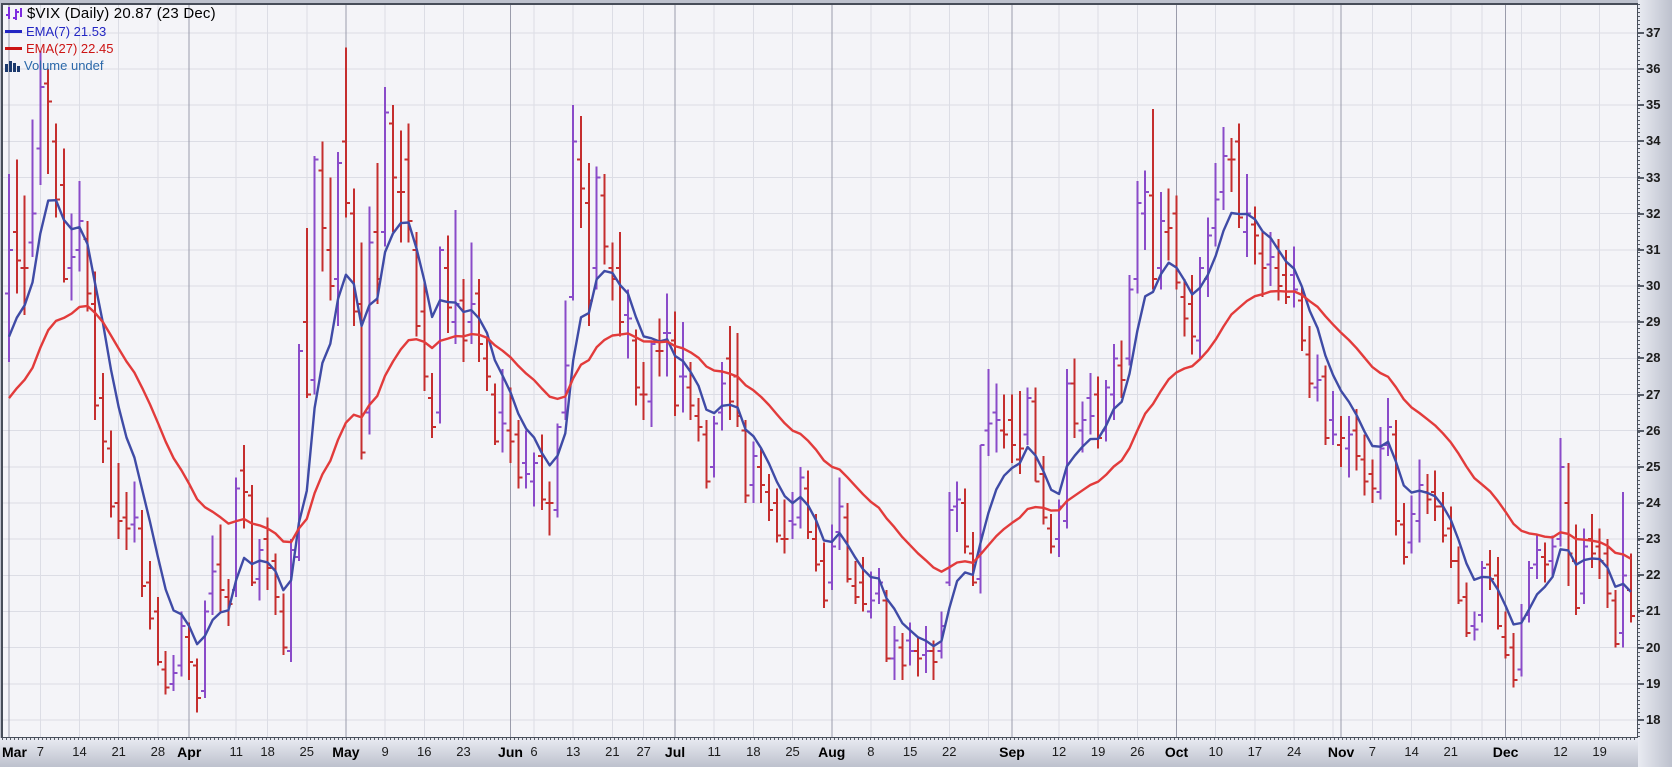 The image size is (1672, 767). I want to click on y-tick-label: 37, so click(1653, 32).